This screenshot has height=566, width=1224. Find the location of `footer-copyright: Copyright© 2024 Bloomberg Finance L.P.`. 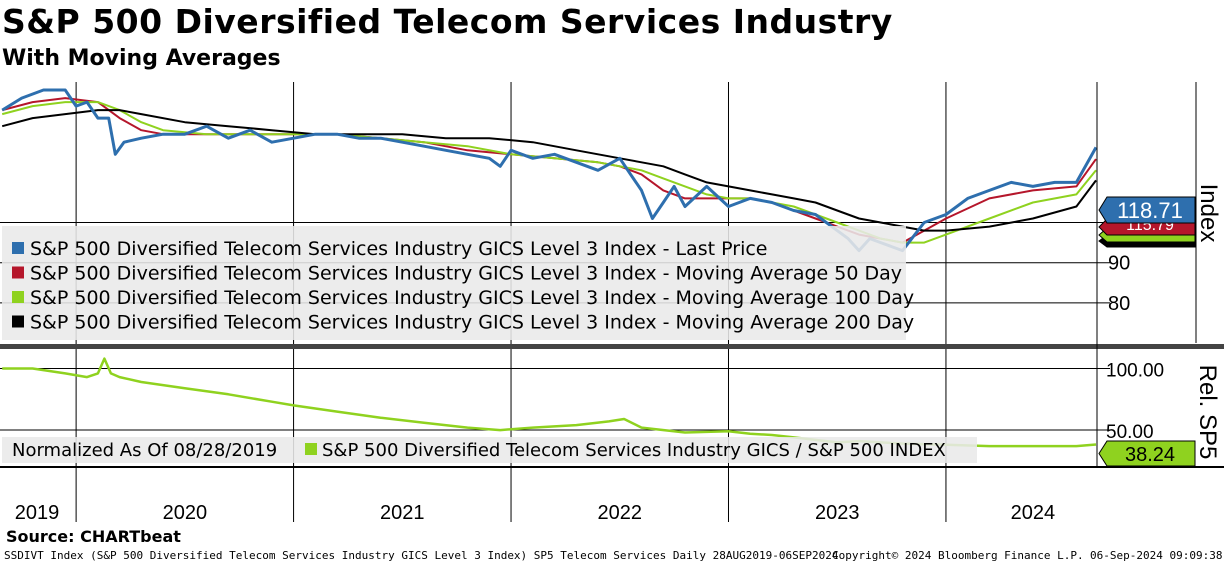

footer-copyright: Copyright© 2024 Bloomberg Finance L.P. is located at coordinates (958, 555).